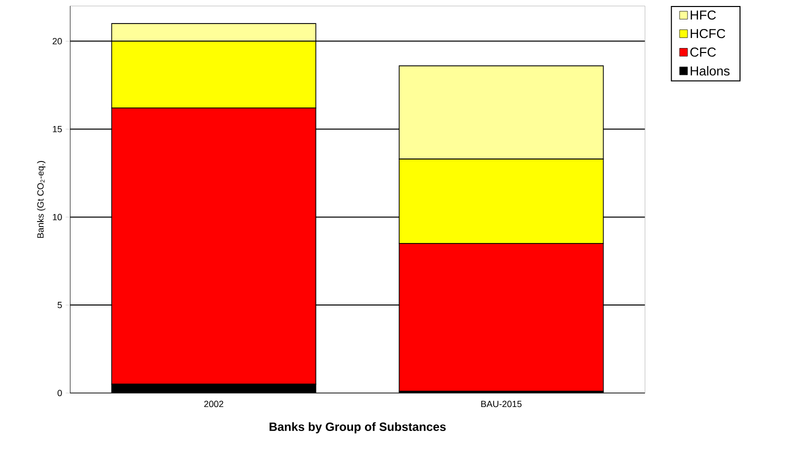  I want to click on y-tick-label: 0, so click(60, 393).